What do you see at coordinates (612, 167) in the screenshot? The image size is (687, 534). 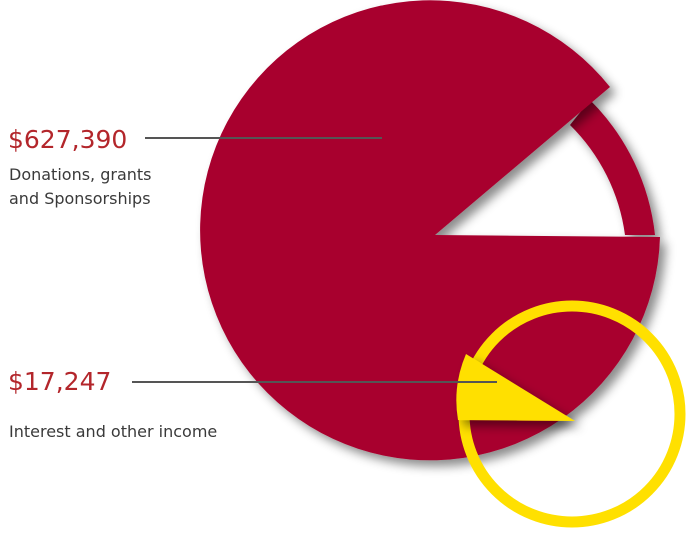 I see `donations-slice-ring` at bounding box center [612, 167].